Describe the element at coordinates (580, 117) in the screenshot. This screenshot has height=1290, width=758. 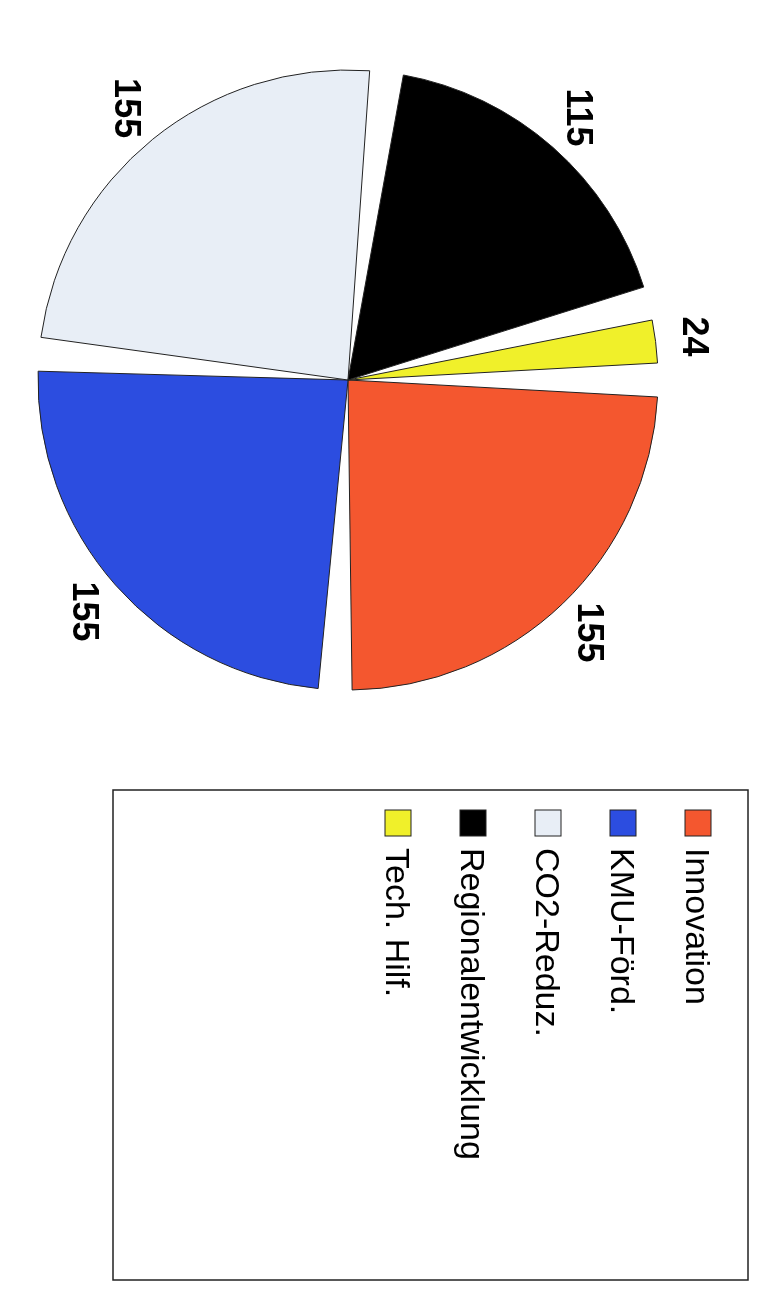
I see `data-label: 115` at that location.